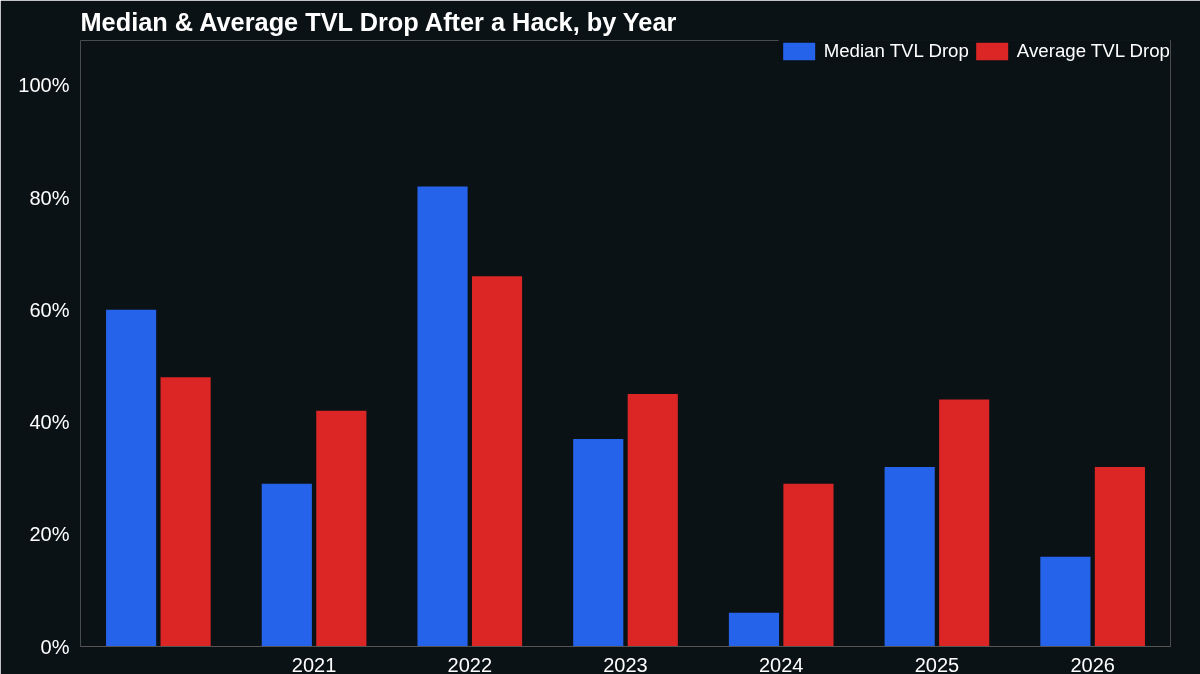  Describe the element at coordinates (781, 663) in the screenshot. I see `x-tick-label: 2024` at that location.